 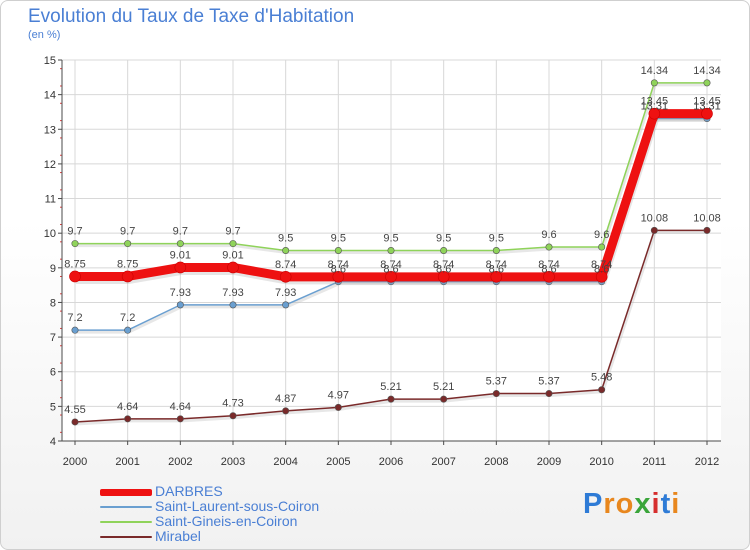 I want to click on y-tick-label: 11, so click(x=50, y=200).